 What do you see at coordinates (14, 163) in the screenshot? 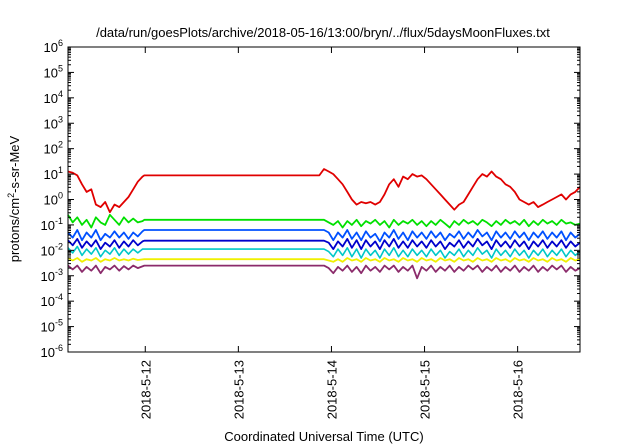
I see `y-axis-label-rest: -s-sr-MeV` at bounding box center [14, 163].